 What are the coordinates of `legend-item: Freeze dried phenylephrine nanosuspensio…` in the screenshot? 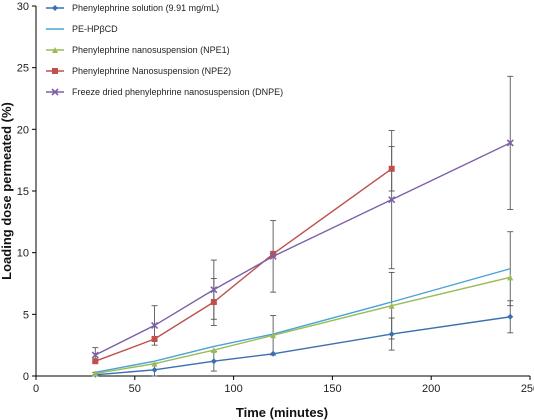 It's located at (164, 92).